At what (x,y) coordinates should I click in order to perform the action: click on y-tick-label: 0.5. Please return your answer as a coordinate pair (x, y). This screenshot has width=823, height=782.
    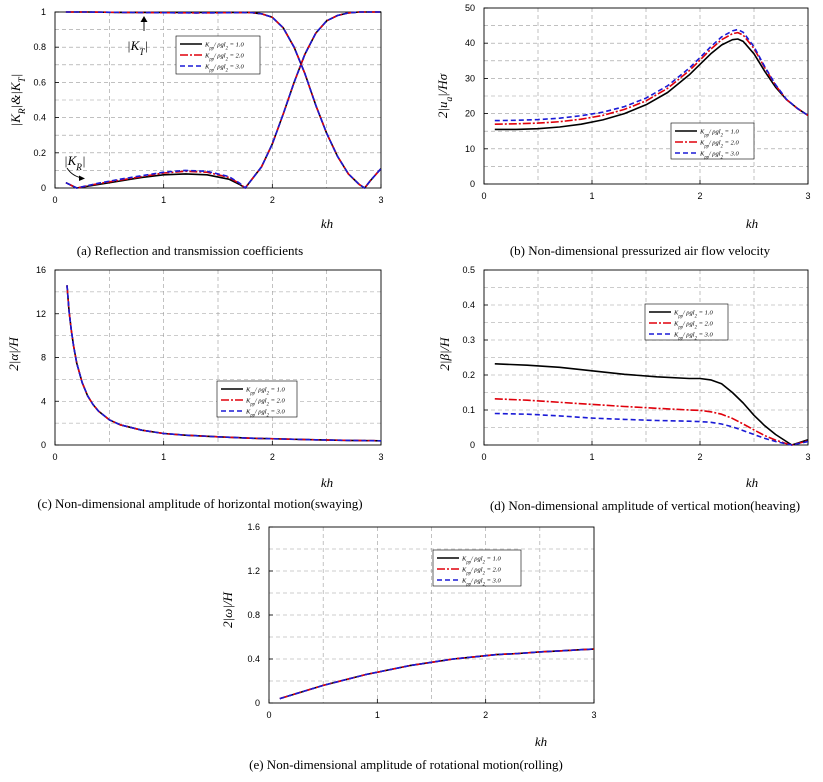
    Looking at the image, I should click on (468, 270).